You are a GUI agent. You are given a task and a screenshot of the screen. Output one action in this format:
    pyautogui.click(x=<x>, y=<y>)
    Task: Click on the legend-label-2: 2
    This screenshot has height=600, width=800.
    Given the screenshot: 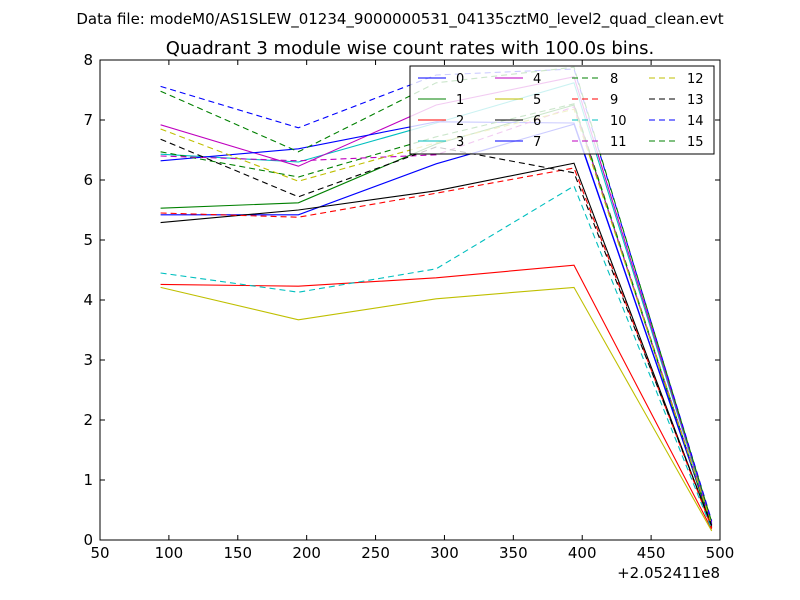 What is the action you would take?
    pyautogui.click(x=460, y=121)
    